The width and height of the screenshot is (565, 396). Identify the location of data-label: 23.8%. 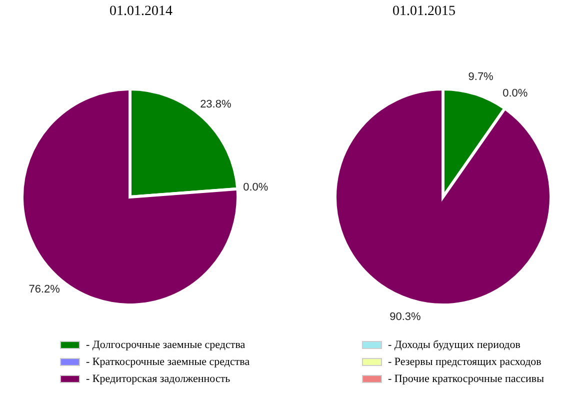
(216, 104).